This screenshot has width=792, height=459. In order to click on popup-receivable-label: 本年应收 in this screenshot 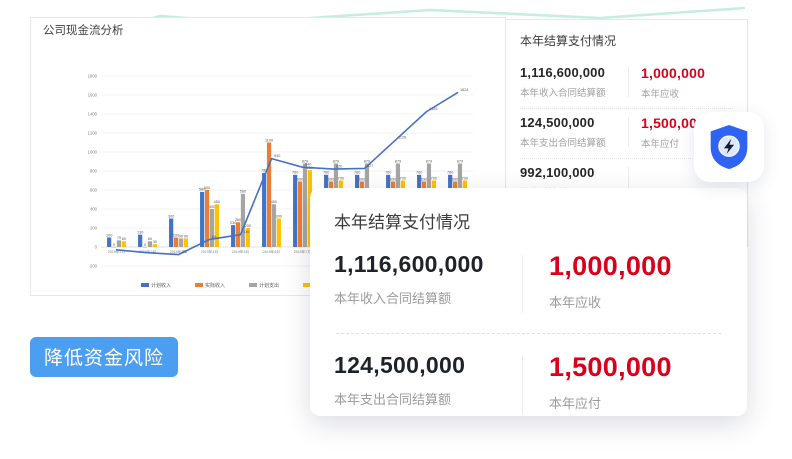, I will do `click(575, 302)`.